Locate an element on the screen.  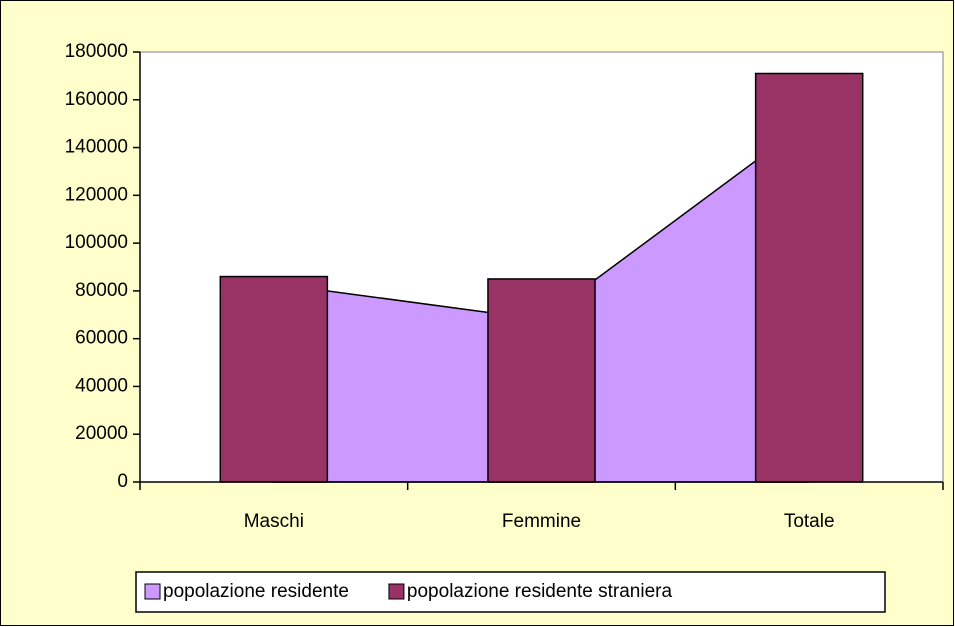
legend-label: popolazione residente is located at coordinates (256, 591).